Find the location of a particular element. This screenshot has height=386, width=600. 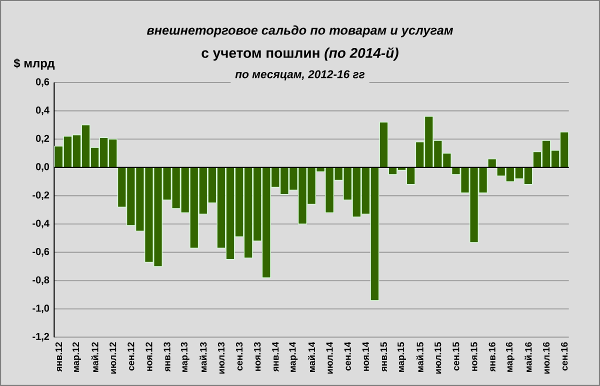

x-tick-label: мар.16 is located at coordinates (510, 357).